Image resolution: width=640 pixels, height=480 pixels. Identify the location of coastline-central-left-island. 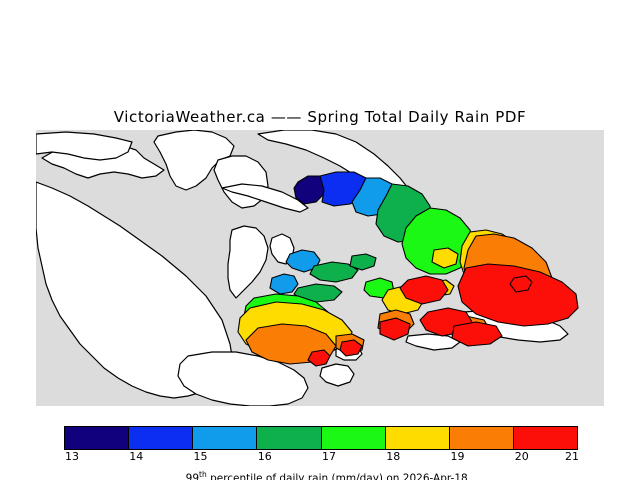
(194, 160).